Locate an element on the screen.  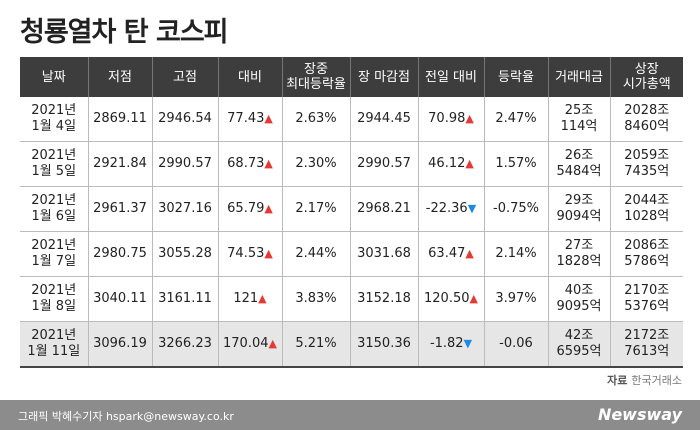
cell-text: 25조 114억 is located at coordinates (579, 118).